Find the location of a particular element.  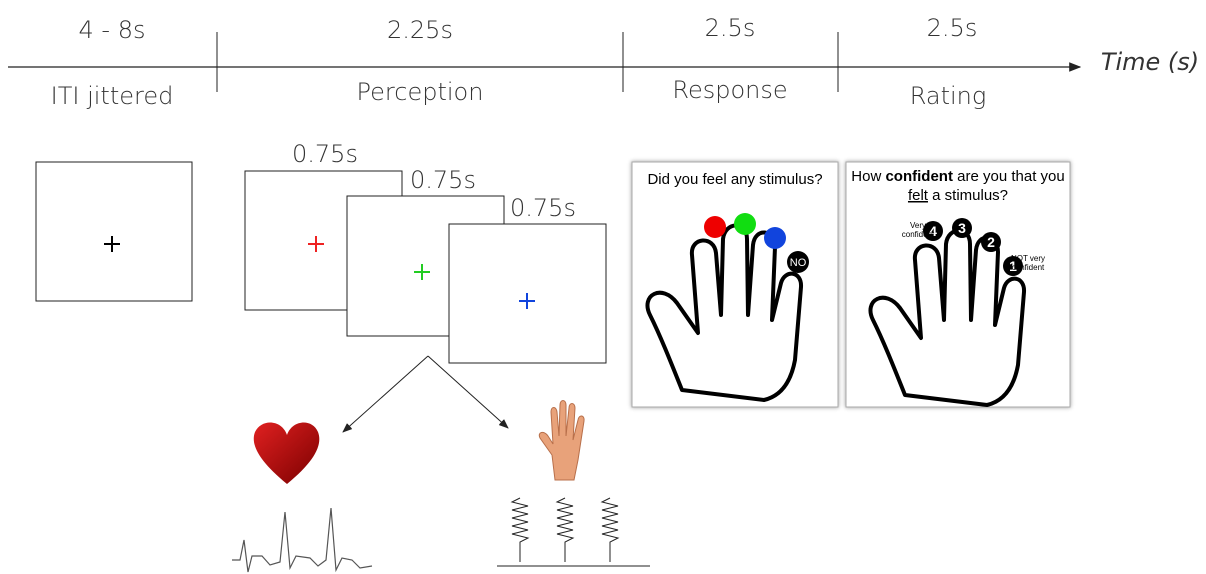

rating-number: 2 is located at coordinates (991, 242).